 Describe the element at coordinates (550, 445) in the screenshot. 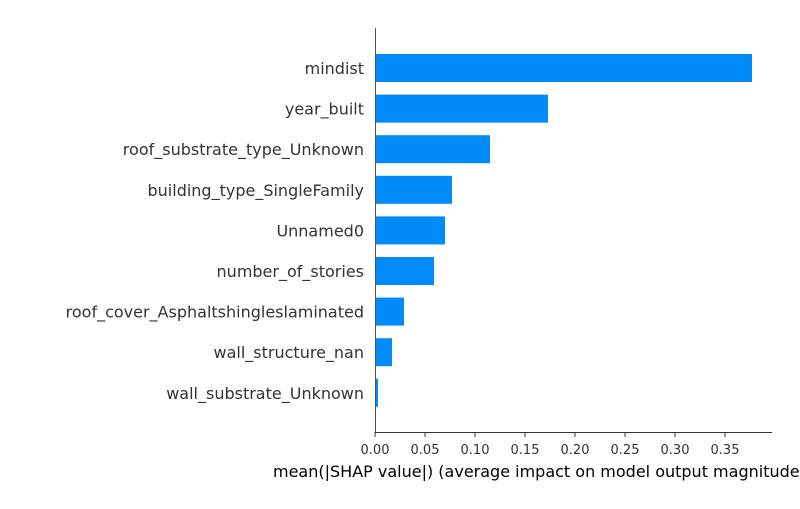

I see `x-axis-ticks: 0.00 0.05 0.10 0.15 0.20 0.25 0.30 0.35` at that location.